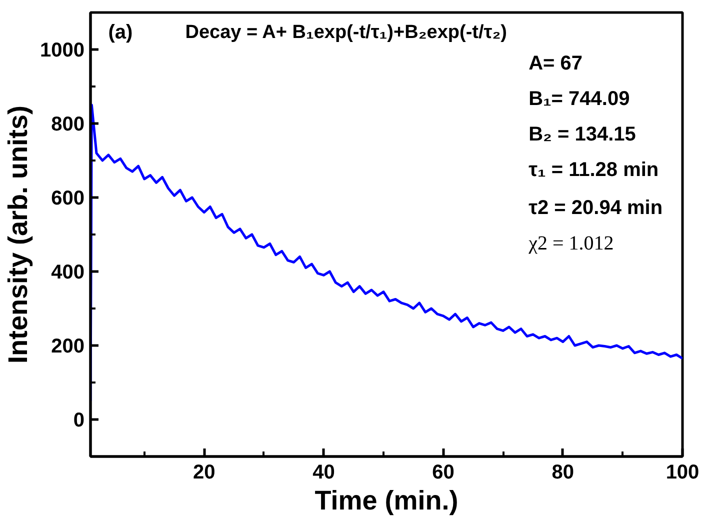 Image resolution: width=706 pixels, height=518 pixels. What do you see at coordinates (78, 421) in the screenshot?
I see `y-tick-label: 0` at bounding box center [78, 421].